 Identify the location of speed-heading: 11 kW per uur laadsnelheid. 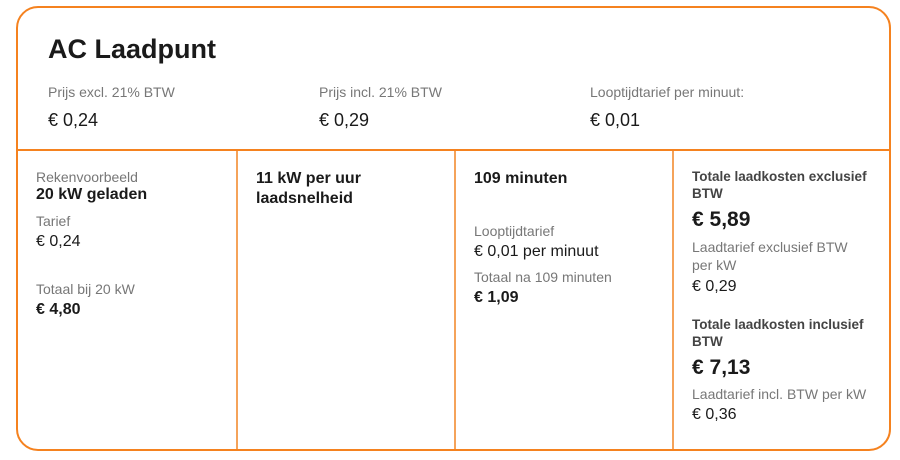
(308, 188).